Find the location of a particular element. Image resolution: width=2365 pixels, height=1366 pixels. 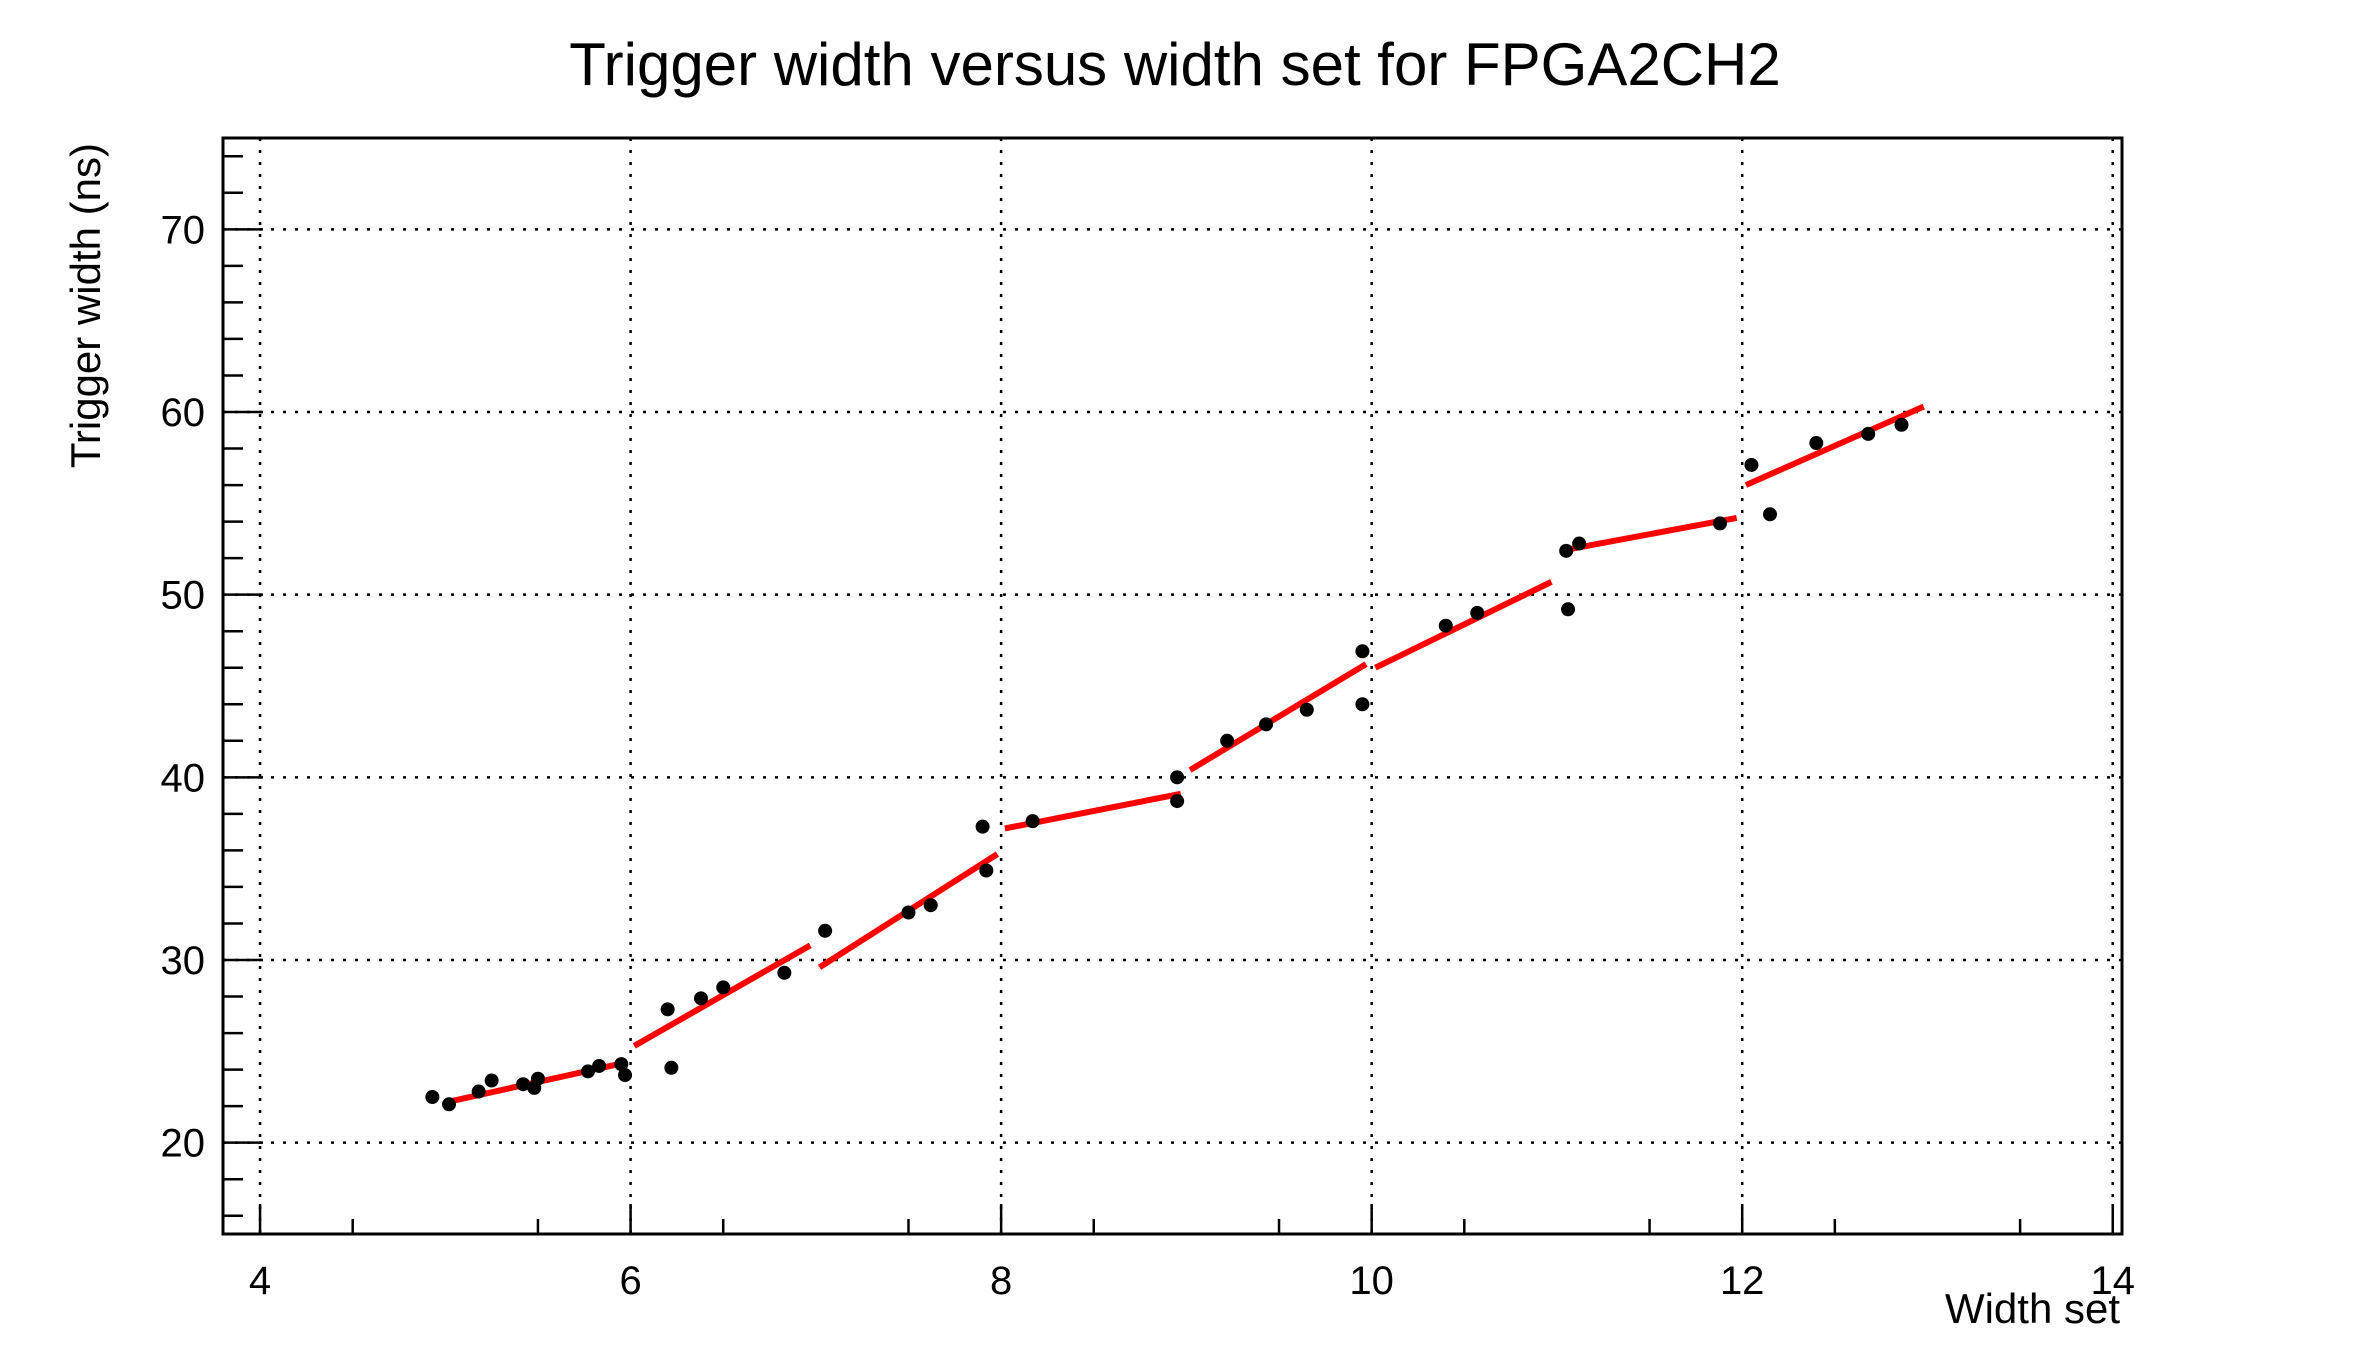

y-tick-label: 30 is located at coordinates (183, 961).